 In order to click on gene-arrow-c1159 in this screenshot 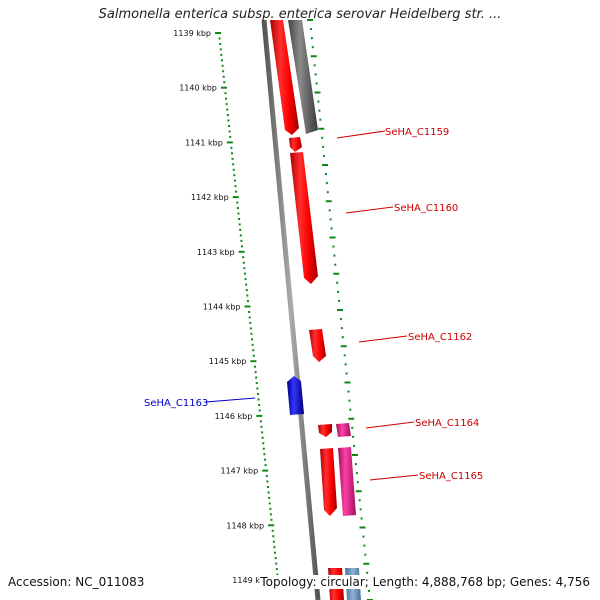, I will do `click(284, 77)`.